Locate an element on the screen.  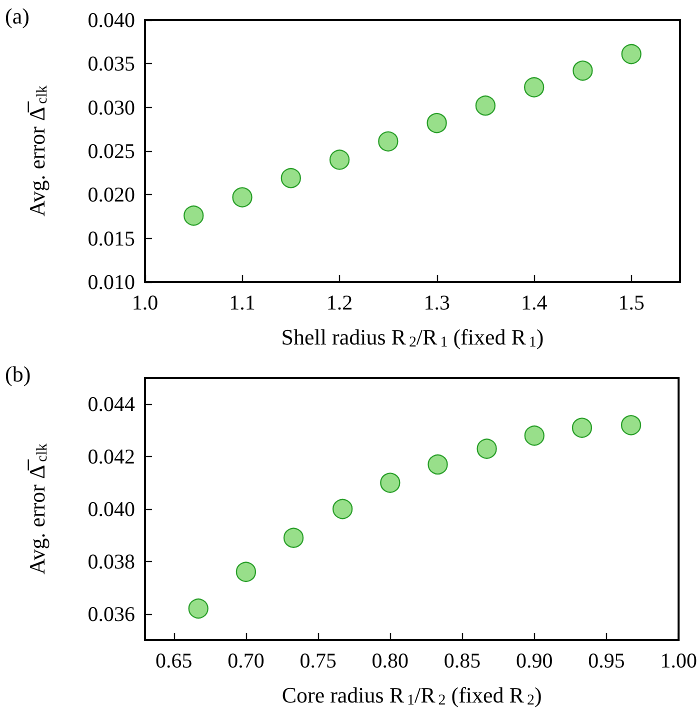
y-tick-label: 0.042 is located at coordinates (111, 456).